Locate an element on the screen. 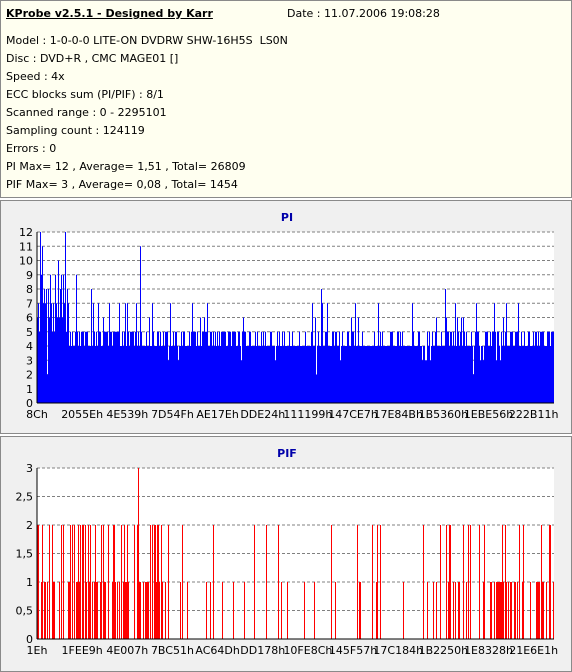 Image resolution: width=572 pixels, height=672 pixels. y-tick-label: 4 is located at coordinates (29, 346).